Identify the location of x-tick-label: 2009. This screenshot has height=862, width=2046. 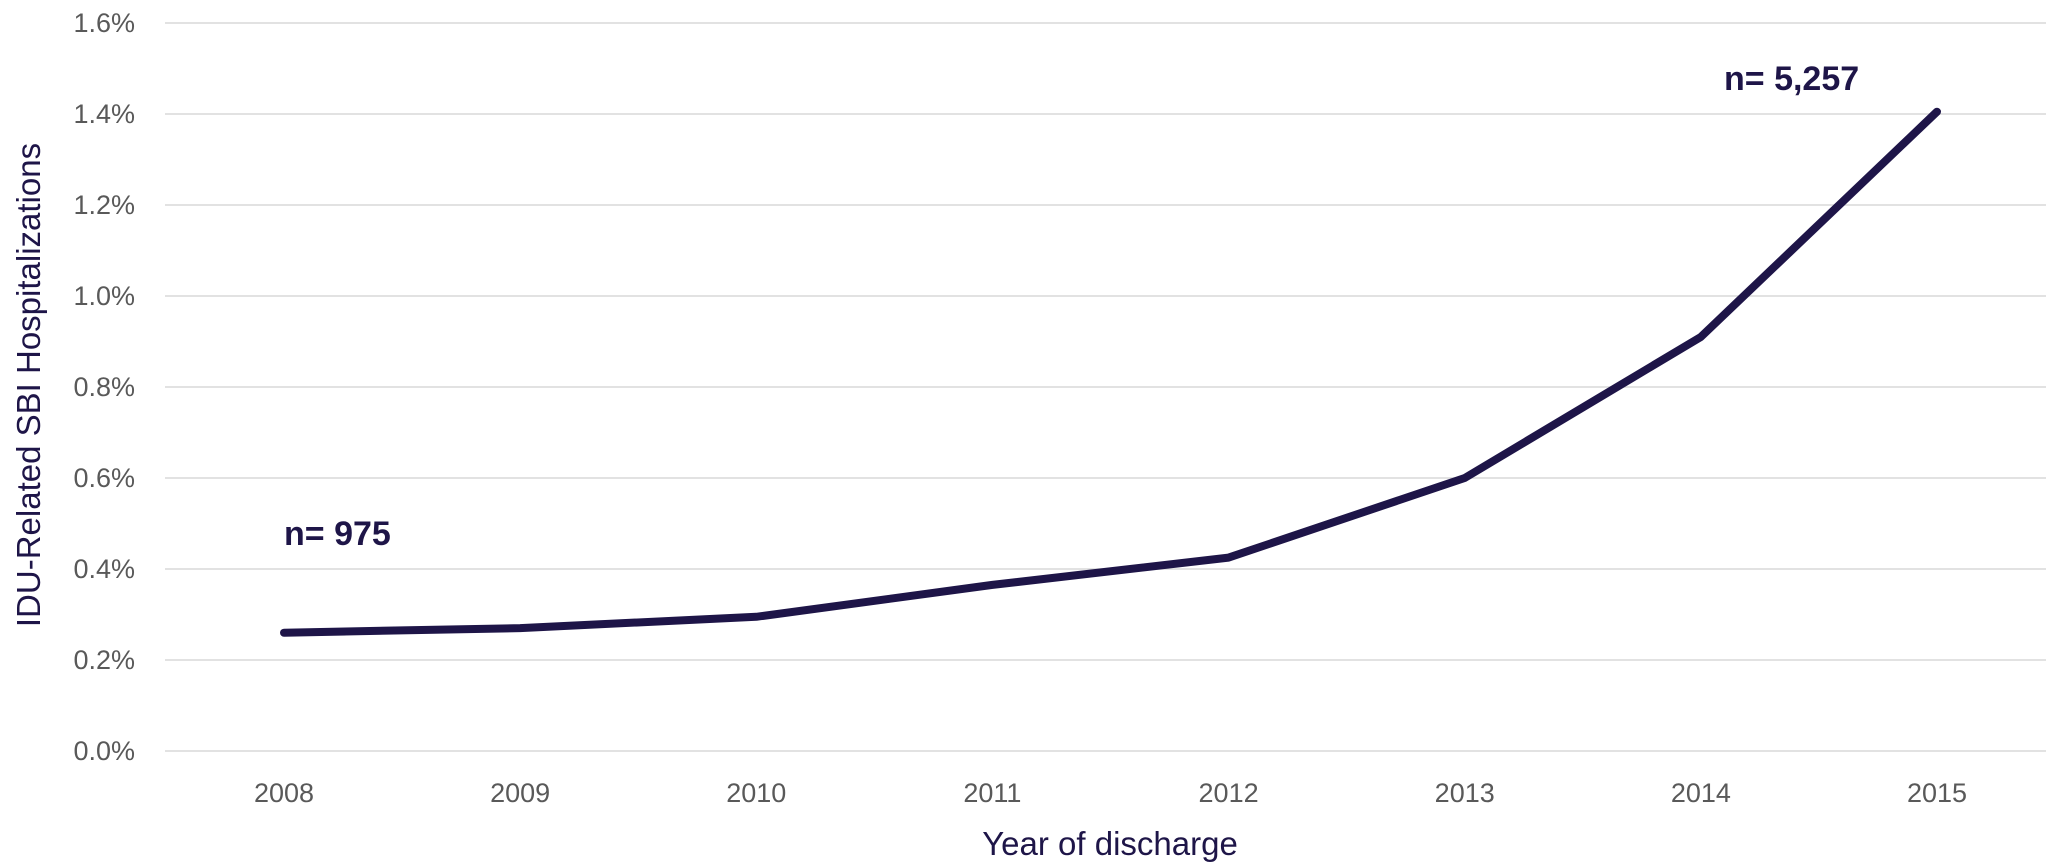
(520, 793).